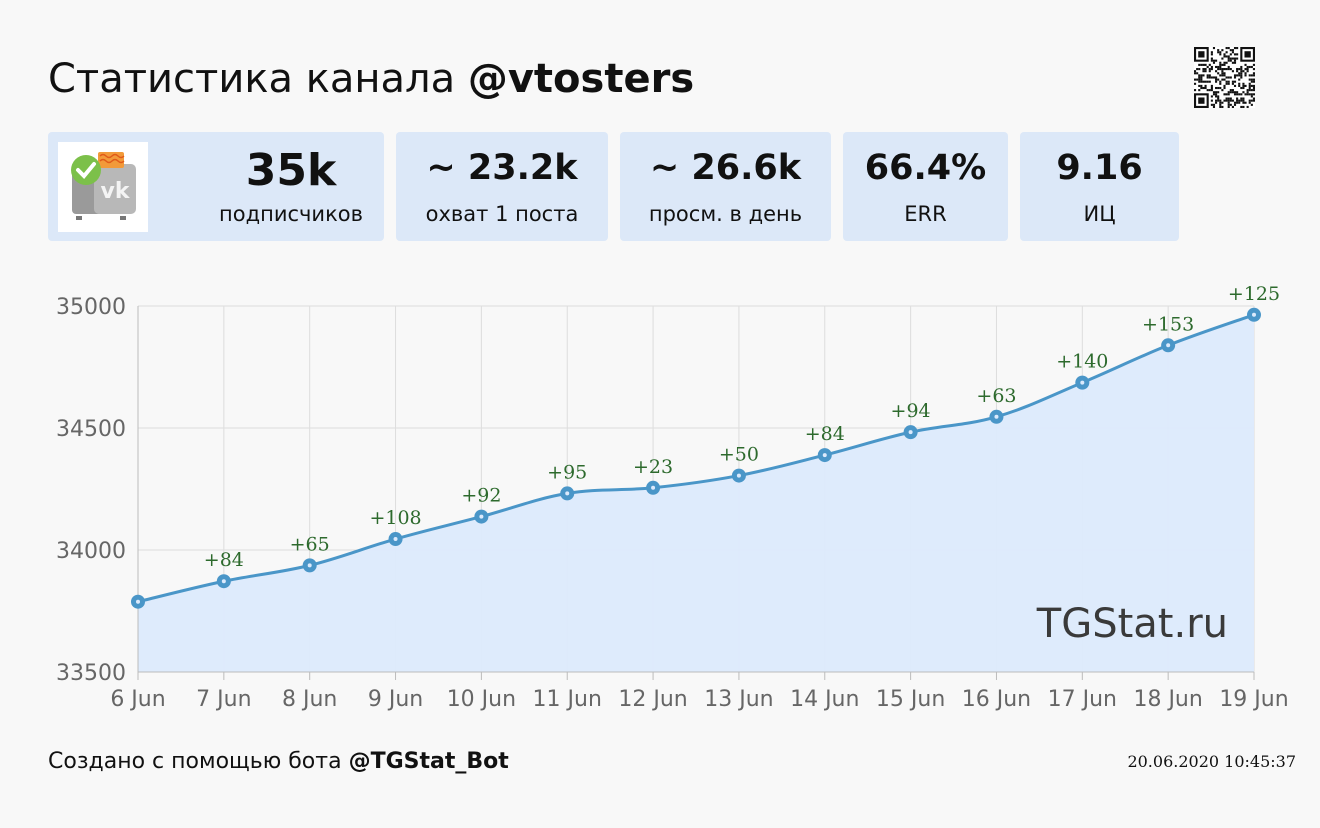 This screenshot has width=1320, height=828. What do you see at coordinates (1224, 77) in the screenshot?
I see `qr-code-icon` at bounding box center [1224, 77].